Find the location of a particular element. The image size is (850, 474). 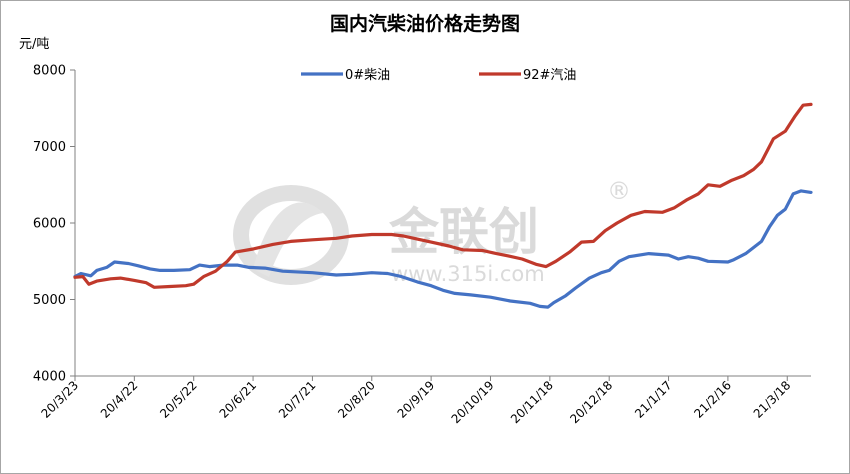

legend: 0#柴油 92#汽油 is located at coordinates (438, 75).